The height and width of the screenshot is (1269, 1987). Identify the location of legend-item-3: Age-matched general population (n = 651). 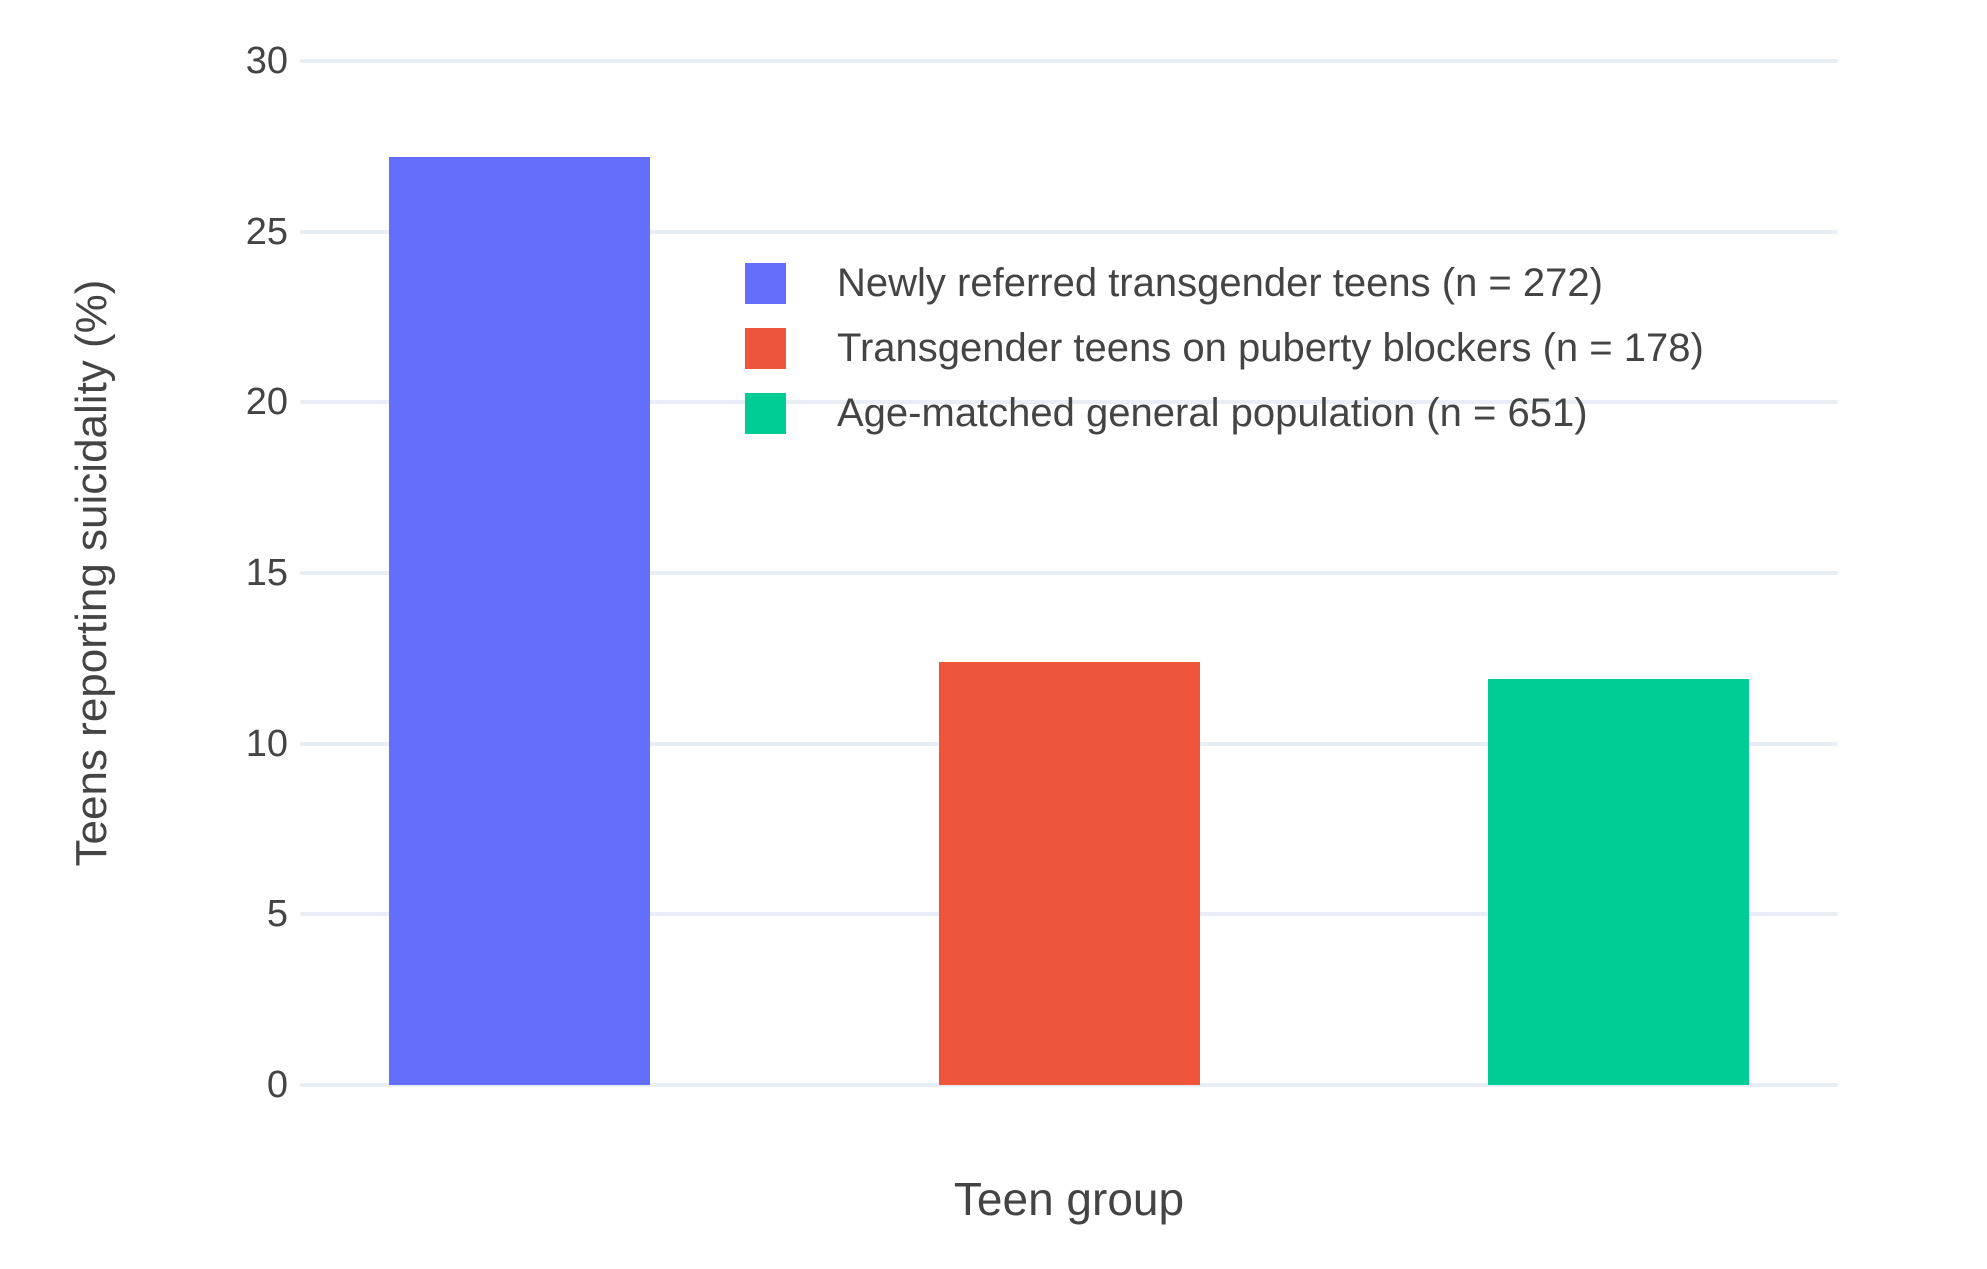
(1224, 413).